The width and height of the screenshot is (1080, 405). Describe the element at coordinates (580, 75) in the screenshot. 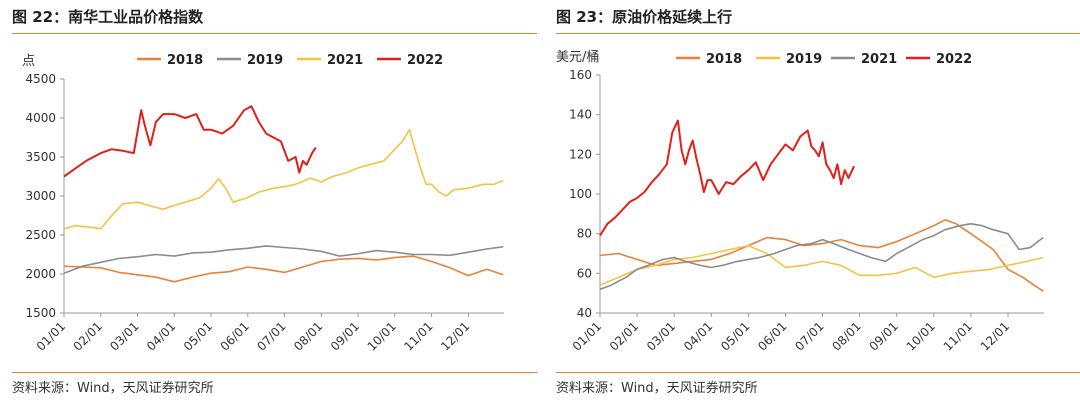

I see `y-tick-label: 160` at that location.